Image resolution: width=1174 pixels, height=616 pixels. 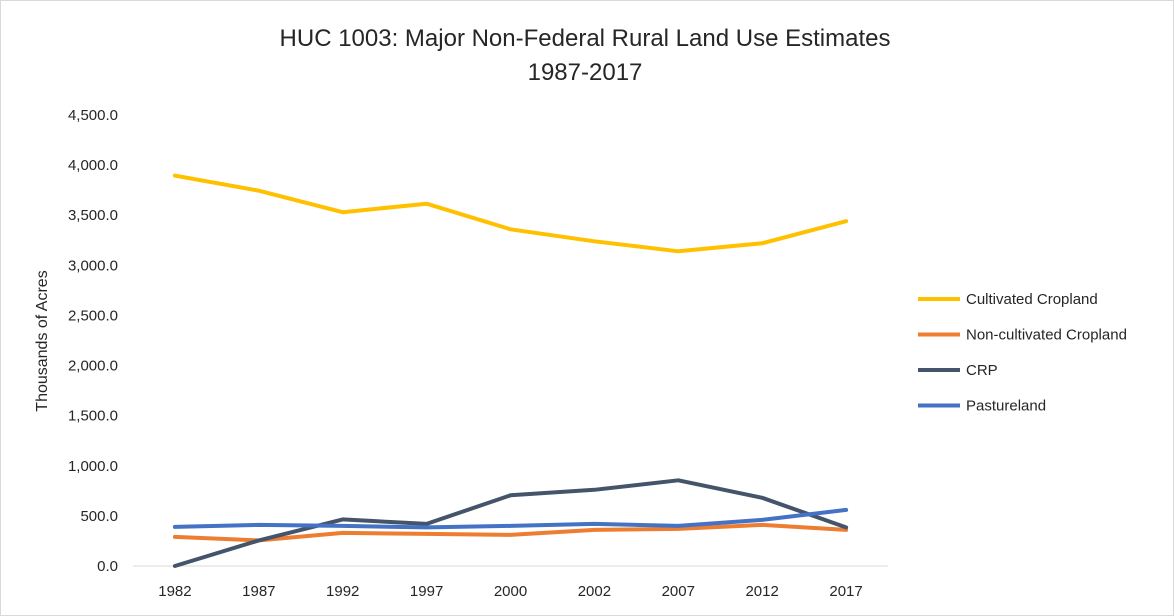 I want to click on series-line-cultivated-cropland, so click(x=510, y=213).